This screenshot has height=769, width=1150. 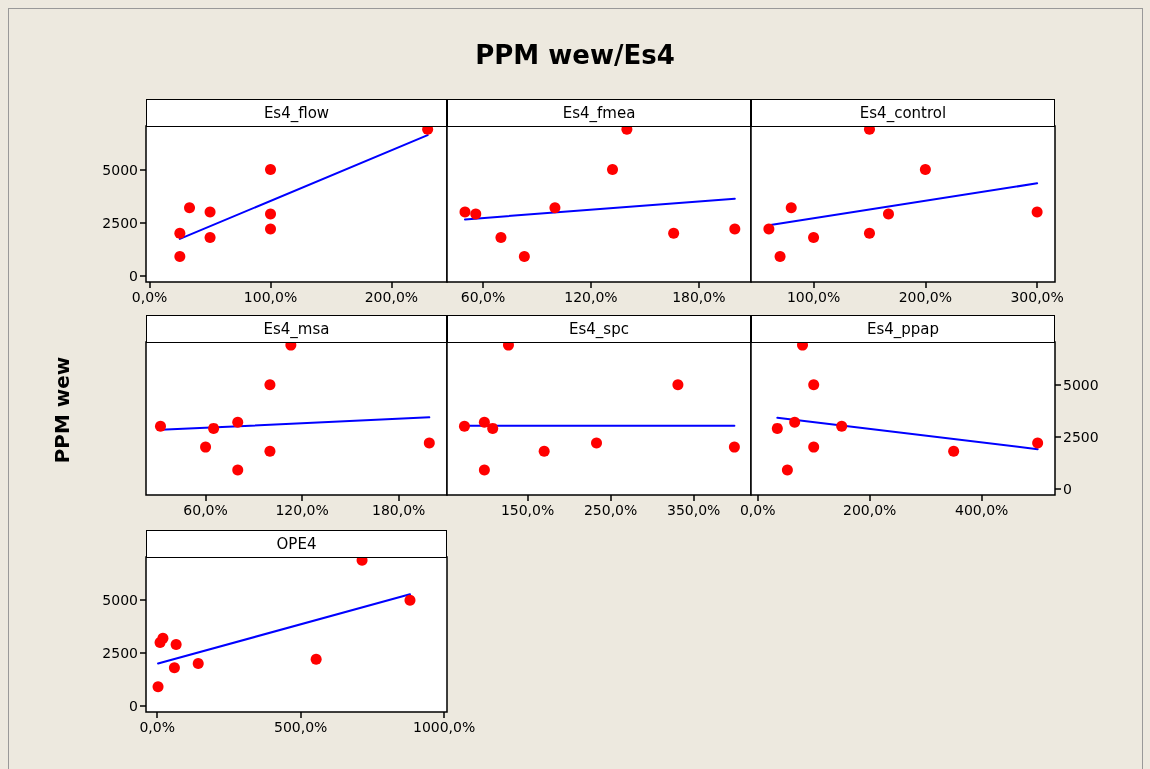 What do you see at coordinates (599, 113) in the screenshot?
I see `chart-title: Es4_fmea` at bounding box center [599, 113].